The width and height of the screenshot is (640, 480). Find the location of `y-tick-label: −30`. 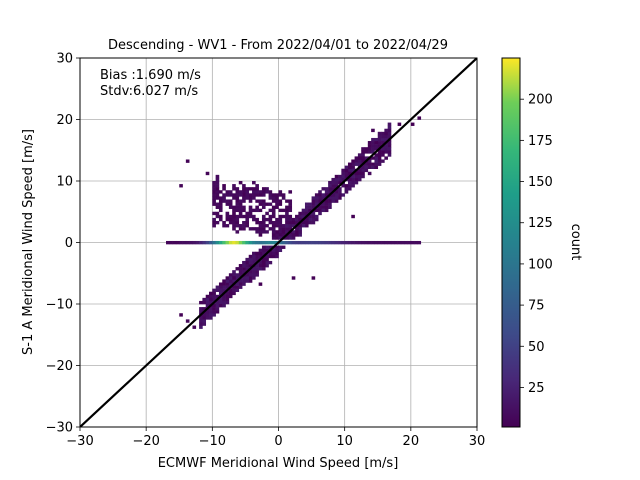

y-tick-label: −30 is located at coordinates (59, 428).